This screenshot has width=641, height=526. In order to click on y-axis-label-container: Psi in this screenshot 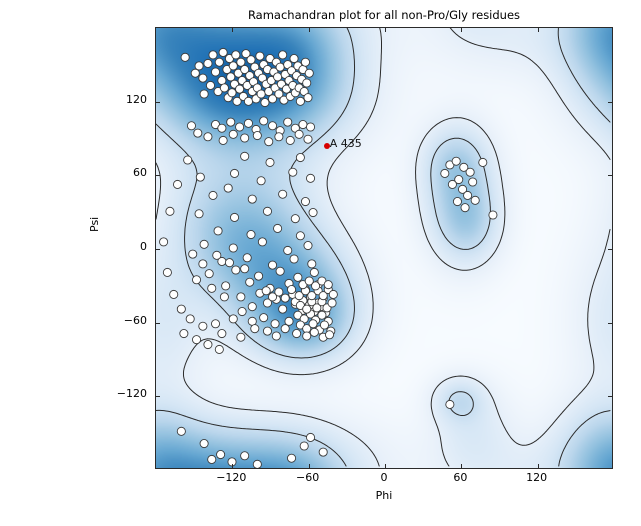, I will do `click(99, 221)`.